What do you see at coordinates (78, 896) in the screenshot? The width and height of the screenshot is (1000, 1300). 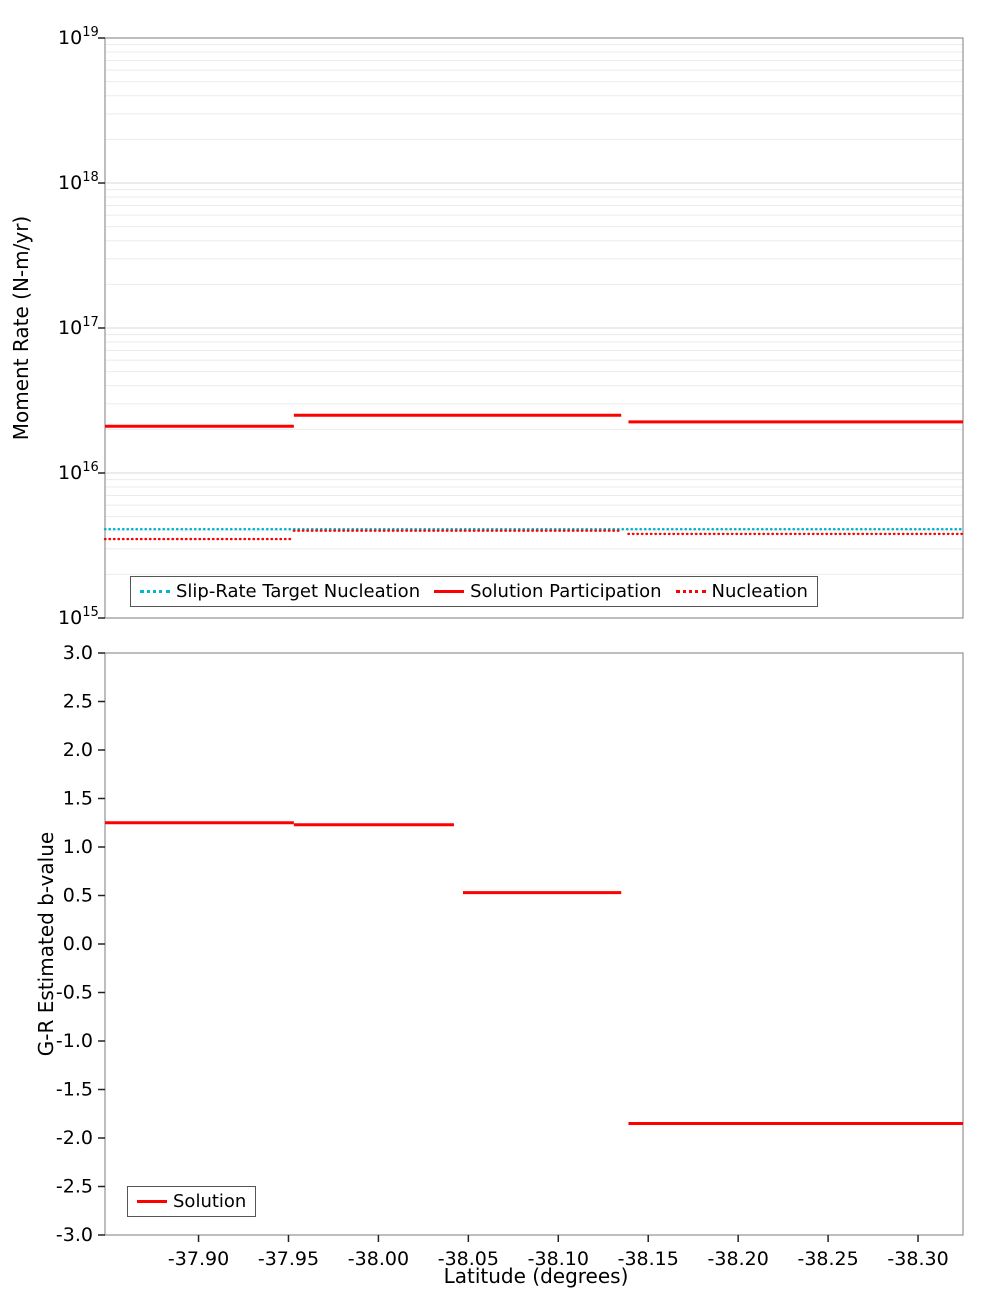 I see `svg-text: 0.5` at bounding box center [78, 896].